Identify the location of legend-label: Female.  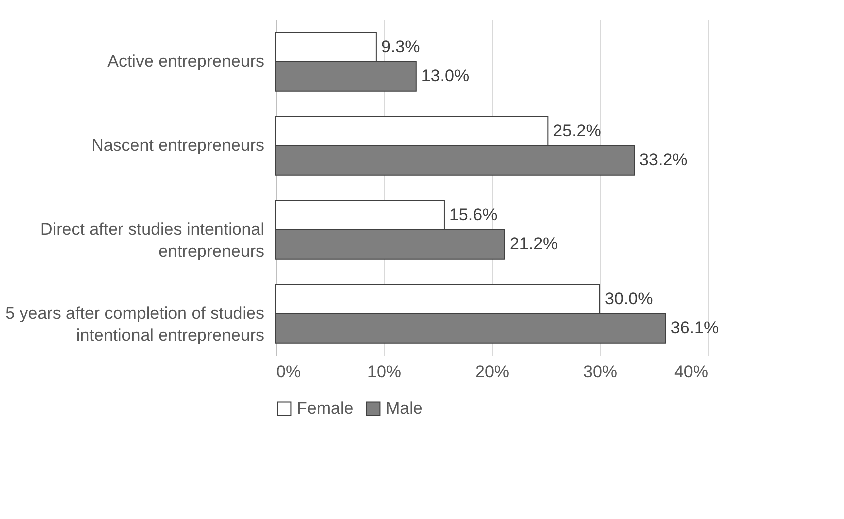
(325, 408).